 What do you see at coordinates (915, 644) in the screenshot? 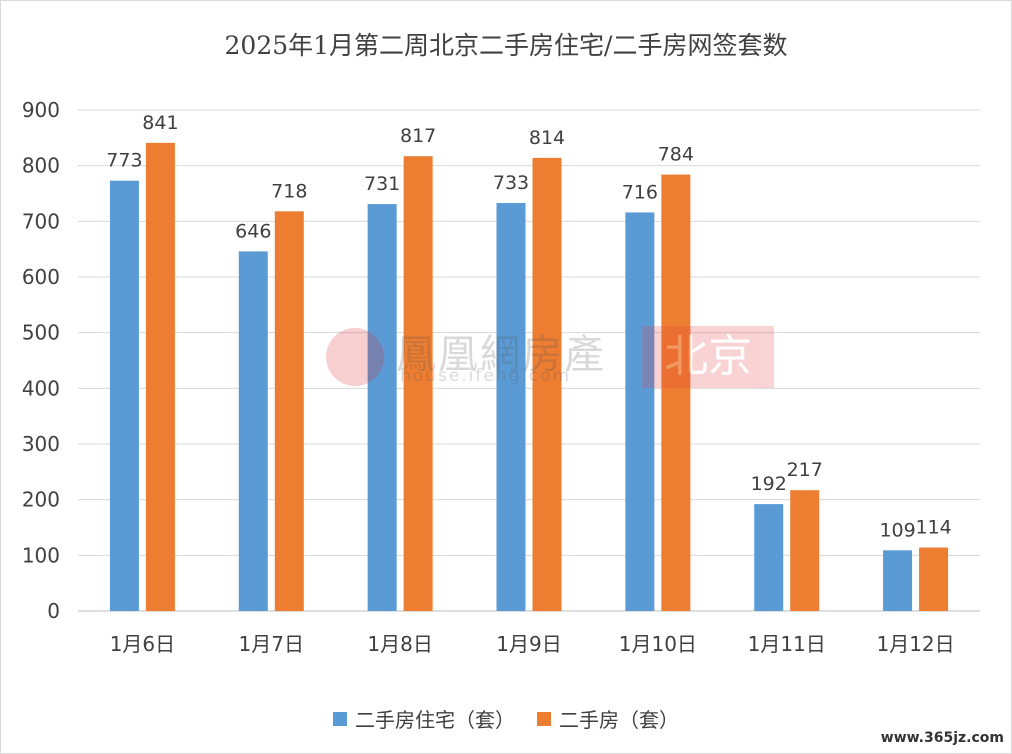
I see `x-tick-label: 1月12日` at bounding box center [915, 644].